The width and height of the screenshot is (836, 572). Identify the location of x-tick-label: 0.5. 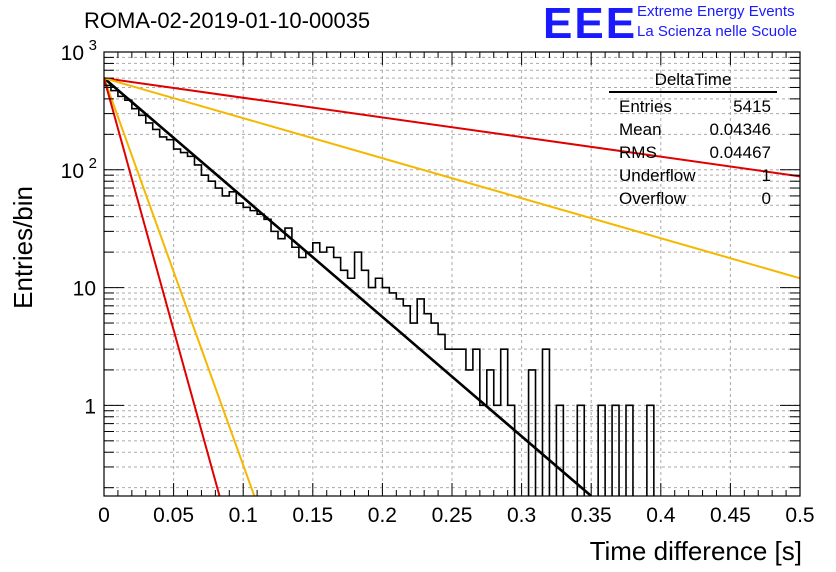
(799, 515).